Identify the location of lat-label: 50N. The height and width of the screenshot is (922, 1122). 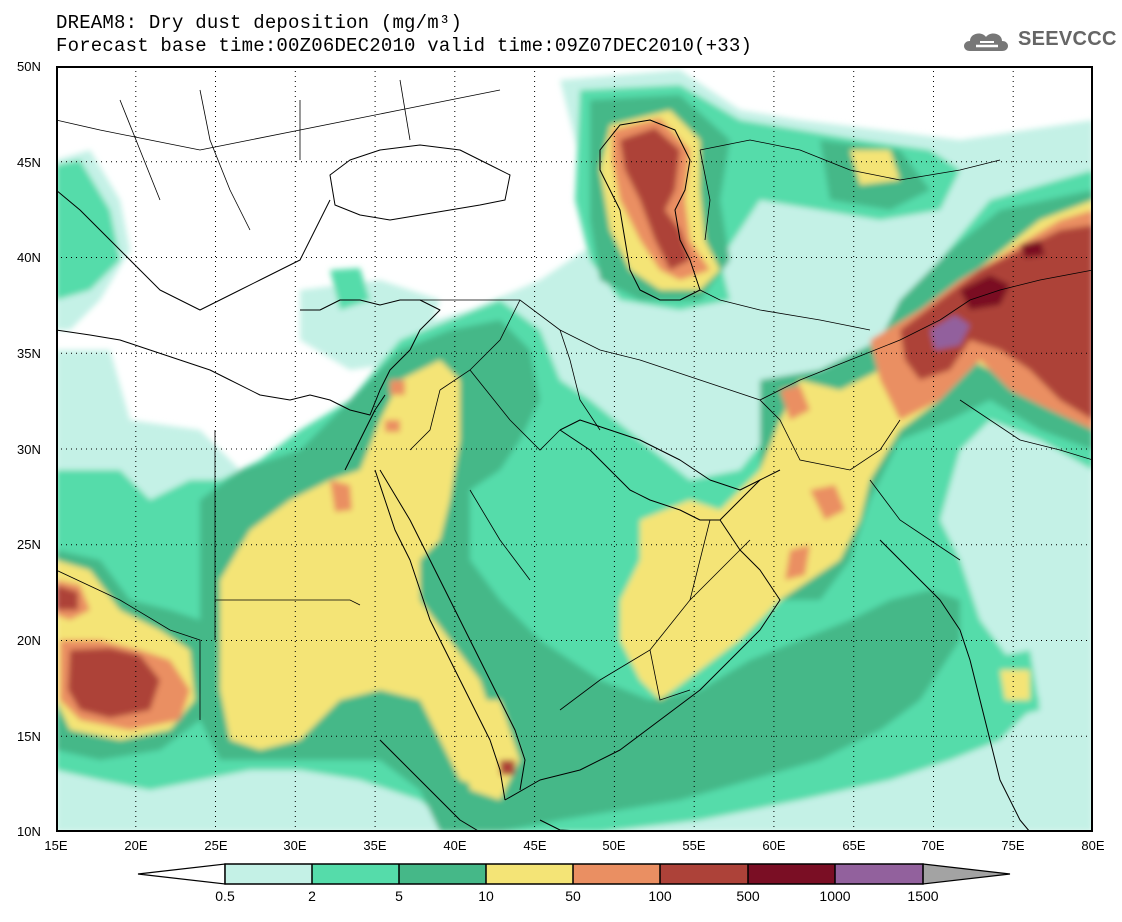
(29, 66).